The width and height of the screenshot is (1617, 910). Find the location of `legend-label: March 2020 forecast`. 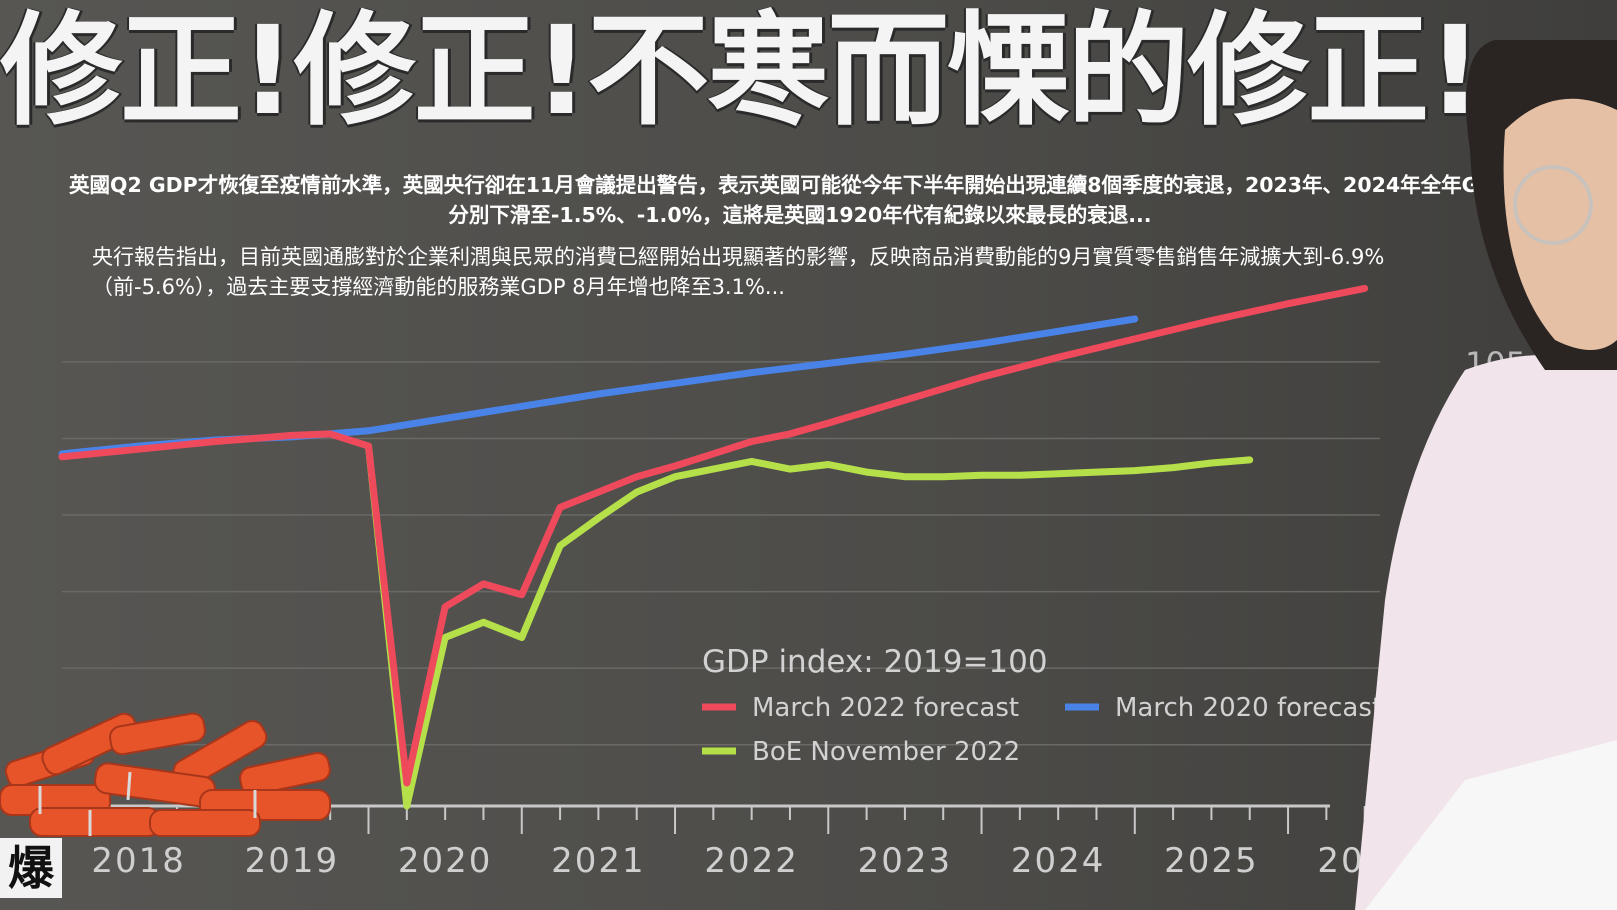

legend-label: March 2020 forecast is located at coordinates (1248, 708).